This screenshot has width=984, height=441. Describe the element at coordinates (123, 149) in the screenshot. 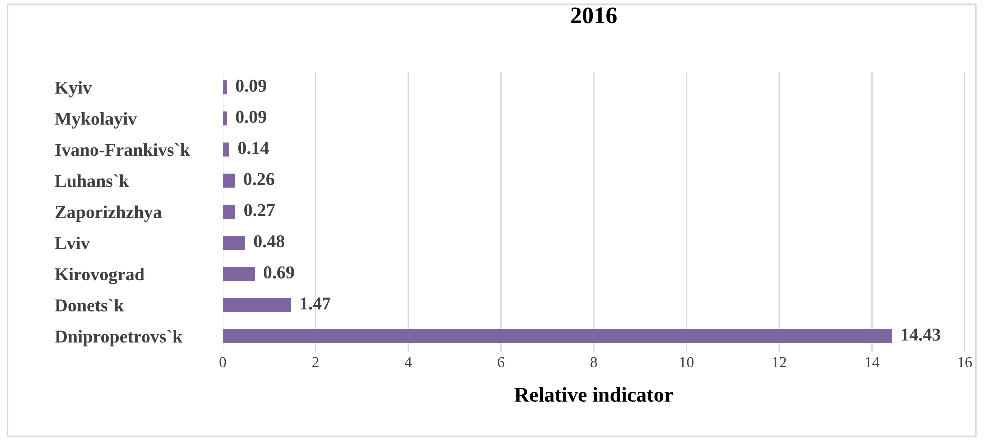

I see `y-tick-label: Ivano-Frankivs`k` at that location.